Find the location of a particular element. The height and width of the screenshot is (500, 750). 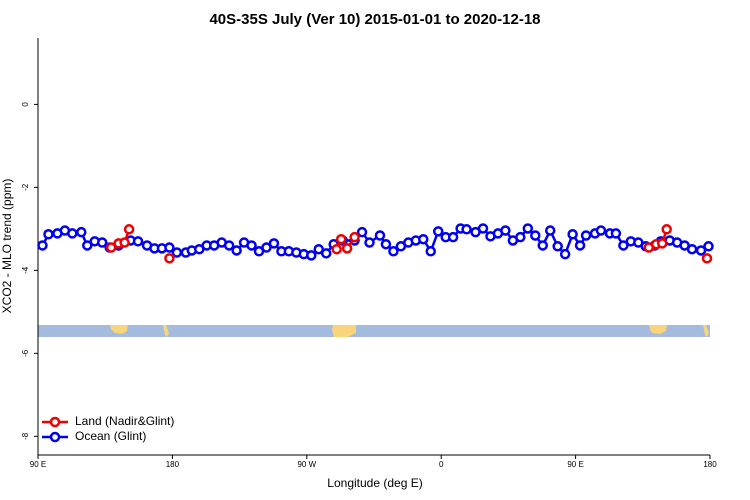

y-axis-label: XCO2 - MLO trend (ppm) is located at coordinates (7, 246).